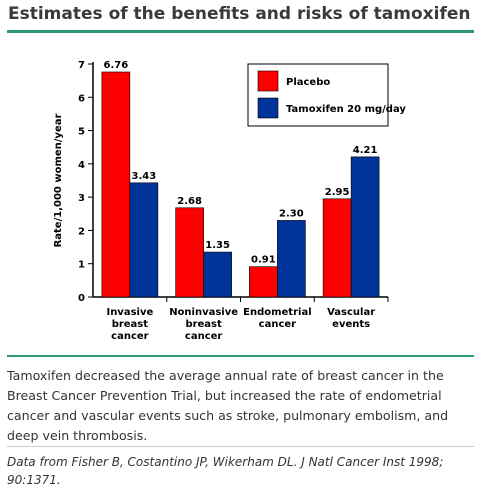 The width and height of the screenshot is (481, 489). Describe the element at coordinates (240, 356) in the screenshot. I see `chart-divider` at that location.